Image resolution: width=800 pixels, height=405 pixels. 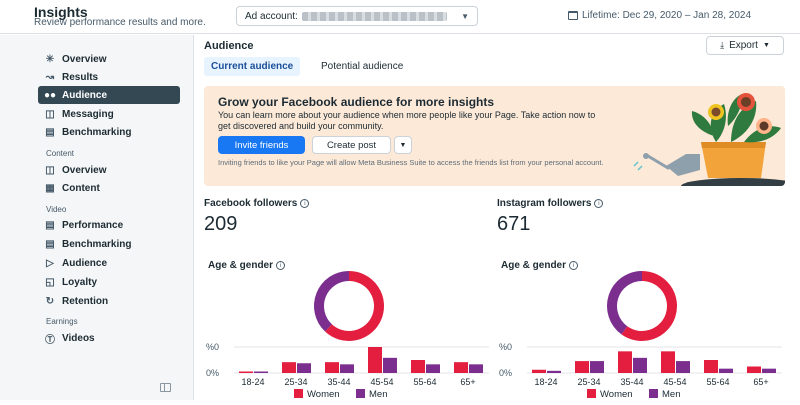 What do you see at coordinates (120, 22) in the screenshot?
I see `page-subtitle: Review performance results and more.` at bounding box center [120, 22].